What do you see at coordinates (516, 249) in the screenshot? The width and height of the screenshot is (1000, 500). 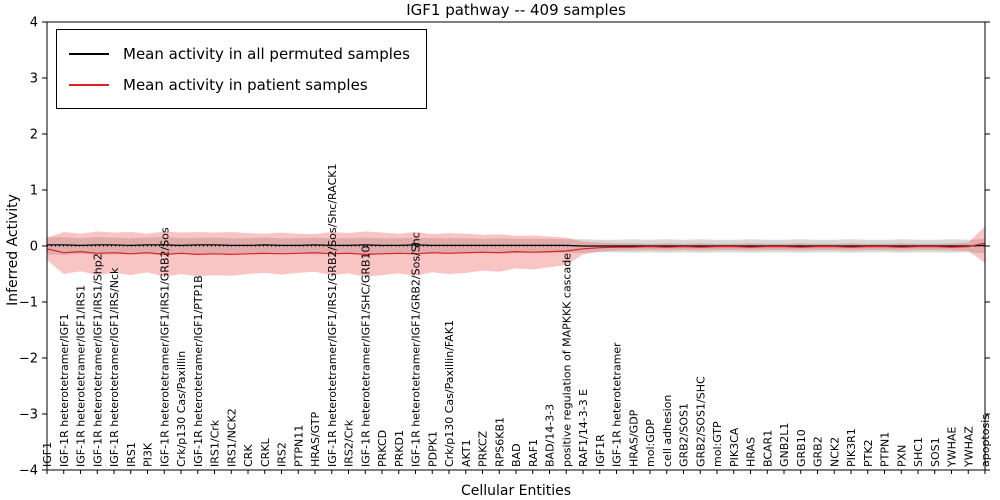 I see `patient-mean-line` at bounding box center [516, 249].